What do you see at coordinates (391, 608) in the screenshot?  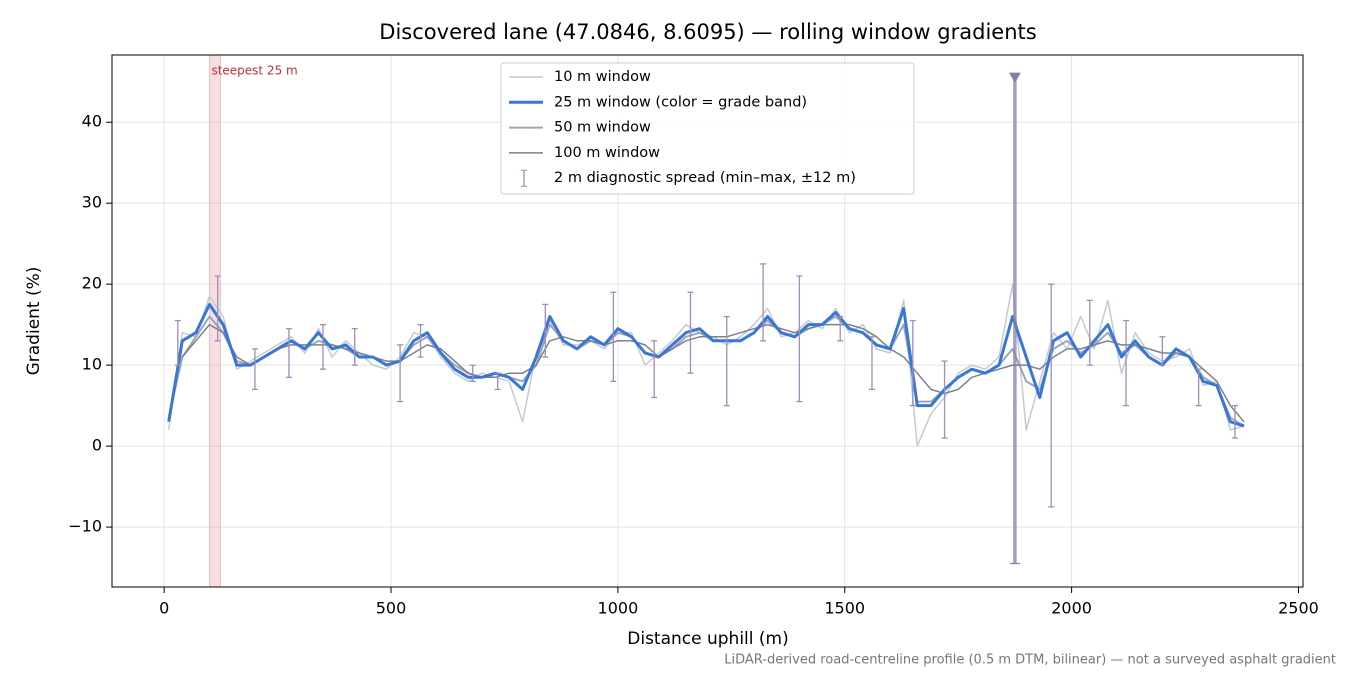 I see `x-tick-label: 500` at bounding box center [391, 608].